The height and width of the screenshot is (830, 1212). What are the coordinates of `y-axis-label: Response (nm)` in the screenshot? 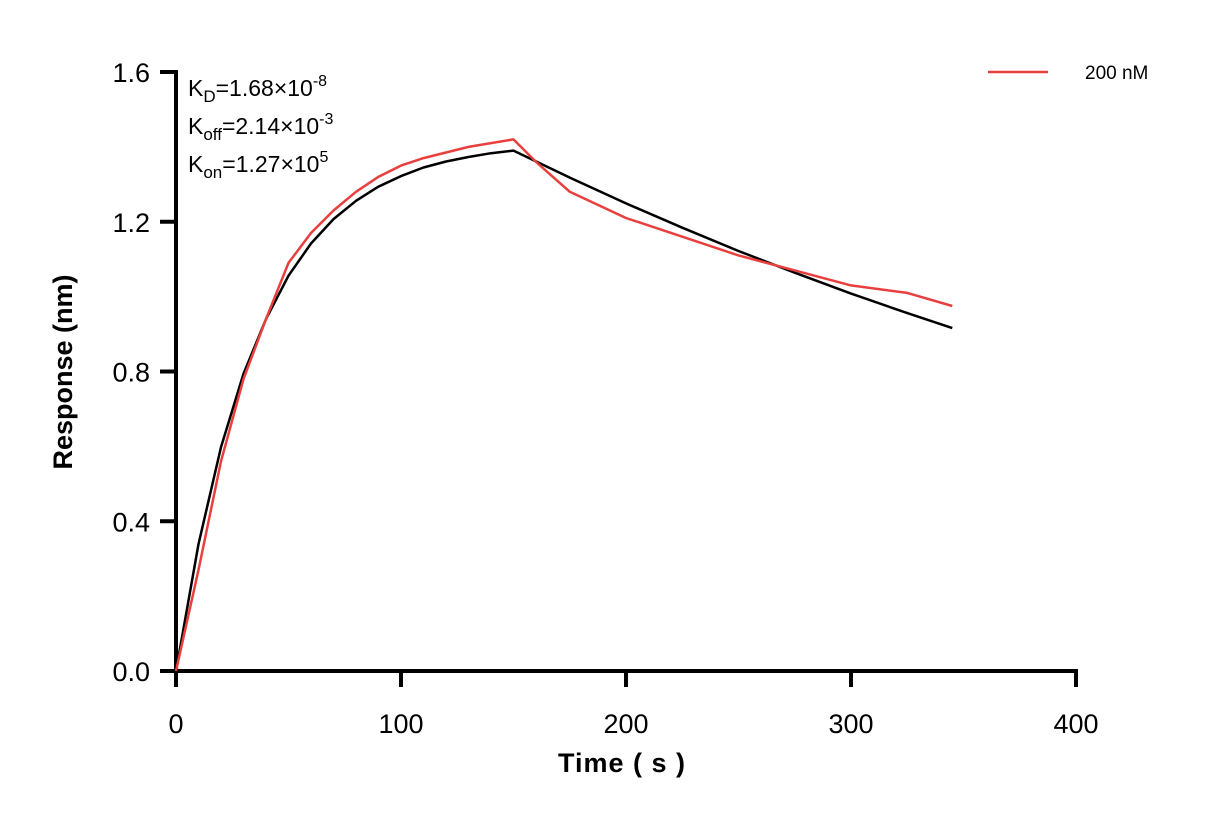 It's located at (63, 371).